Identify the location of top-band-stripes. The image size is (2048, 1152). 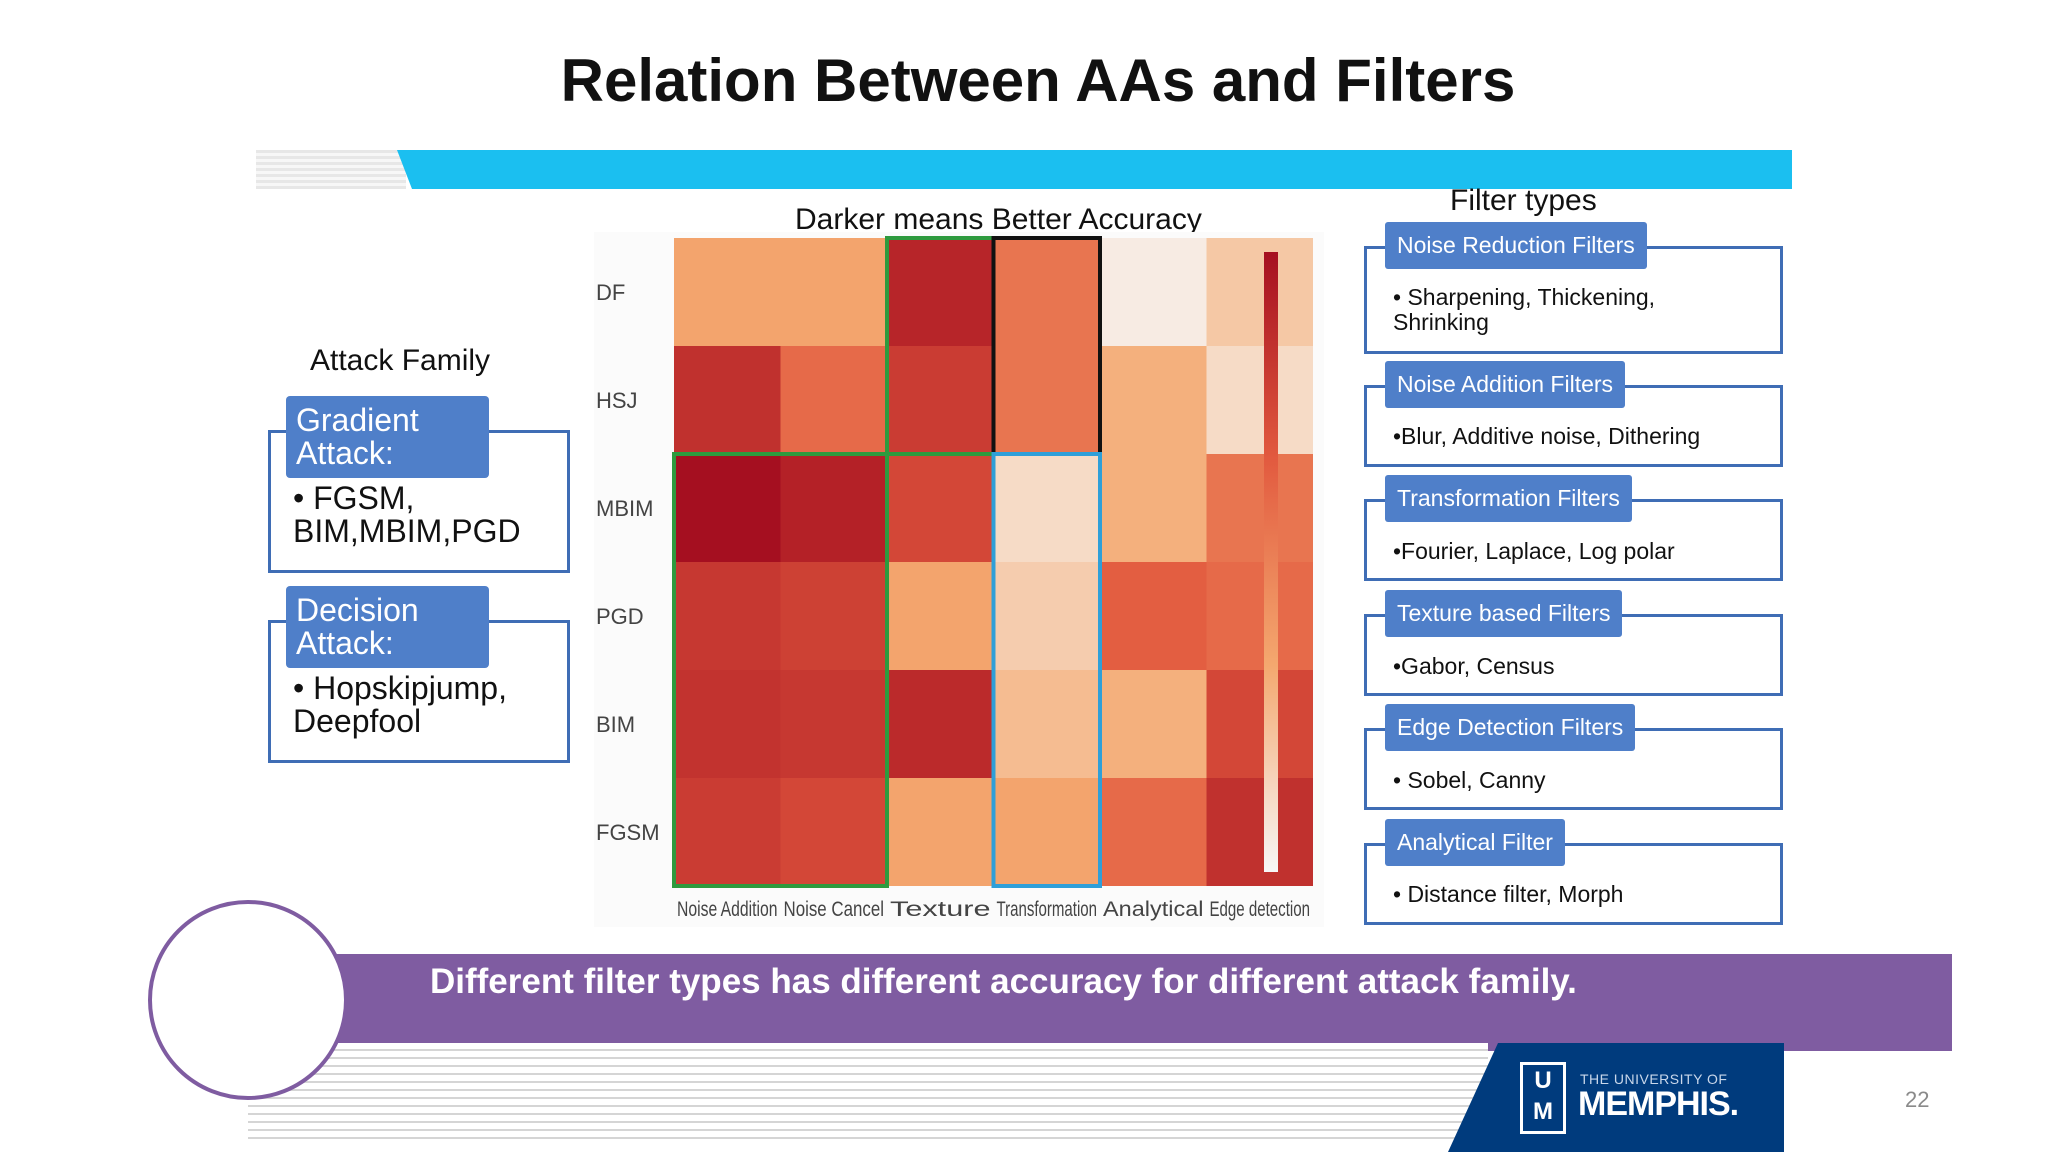
(331, 169).